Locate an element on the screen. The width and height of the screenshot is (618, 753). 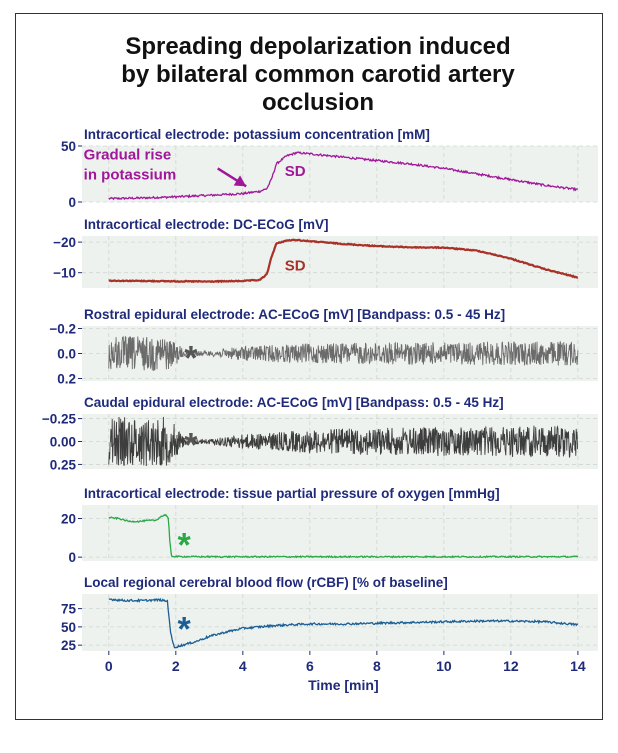
y-tick-label: 25 is located at coordinates (69, 645).